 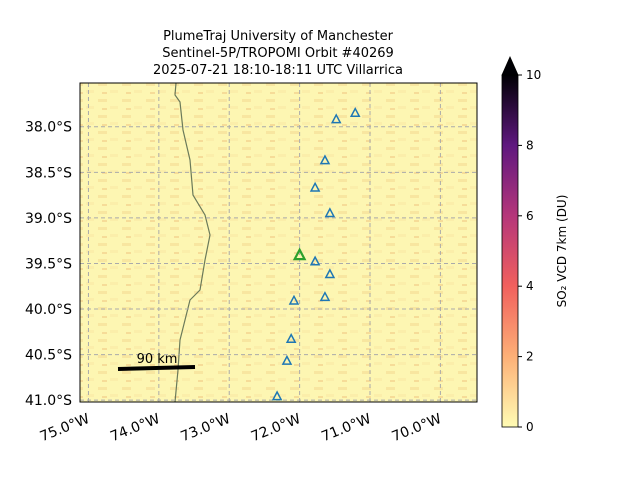 I want to click on x-tick-label: 70.0°W, so click(x=417, y=428).